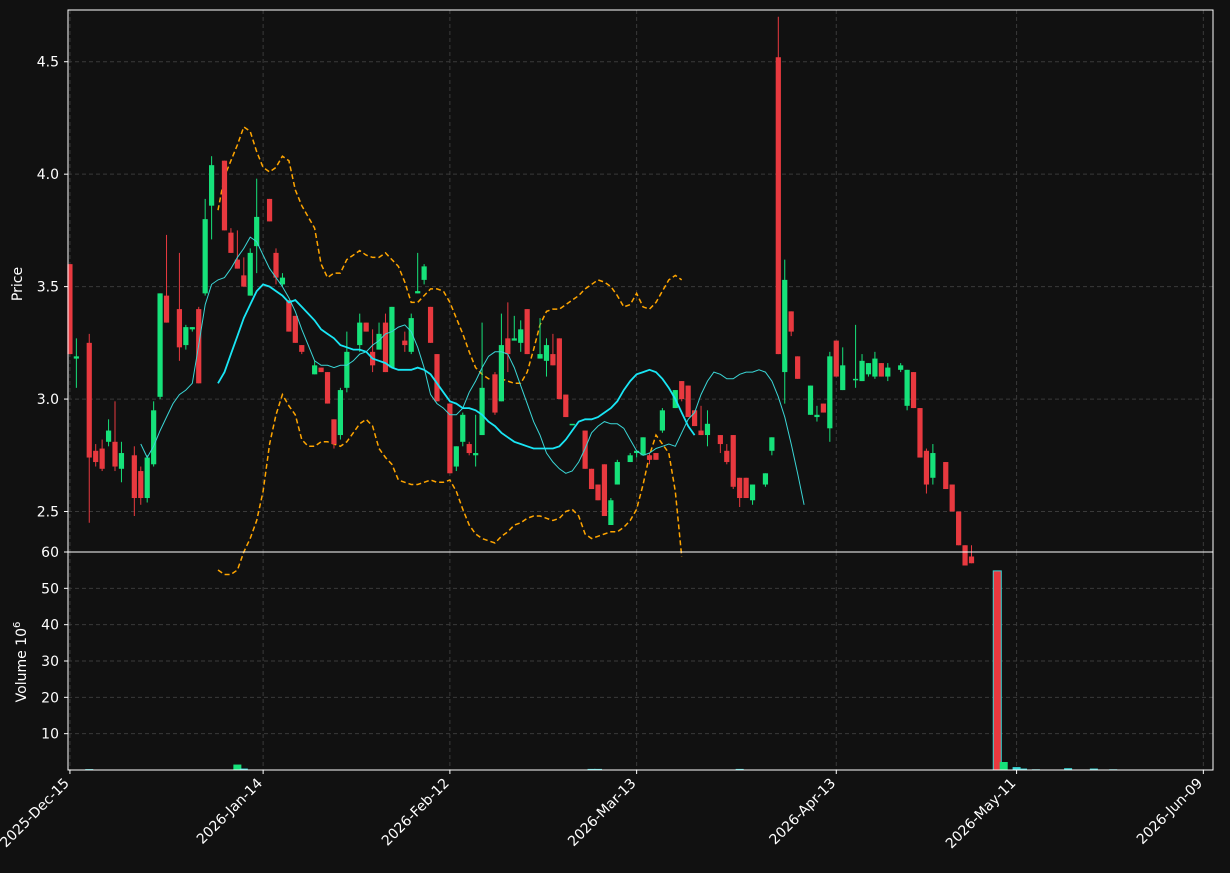  Describe the element at coordinates (48, 288) in the screenshot. I see `price-tick-label: 3.5` at that location.